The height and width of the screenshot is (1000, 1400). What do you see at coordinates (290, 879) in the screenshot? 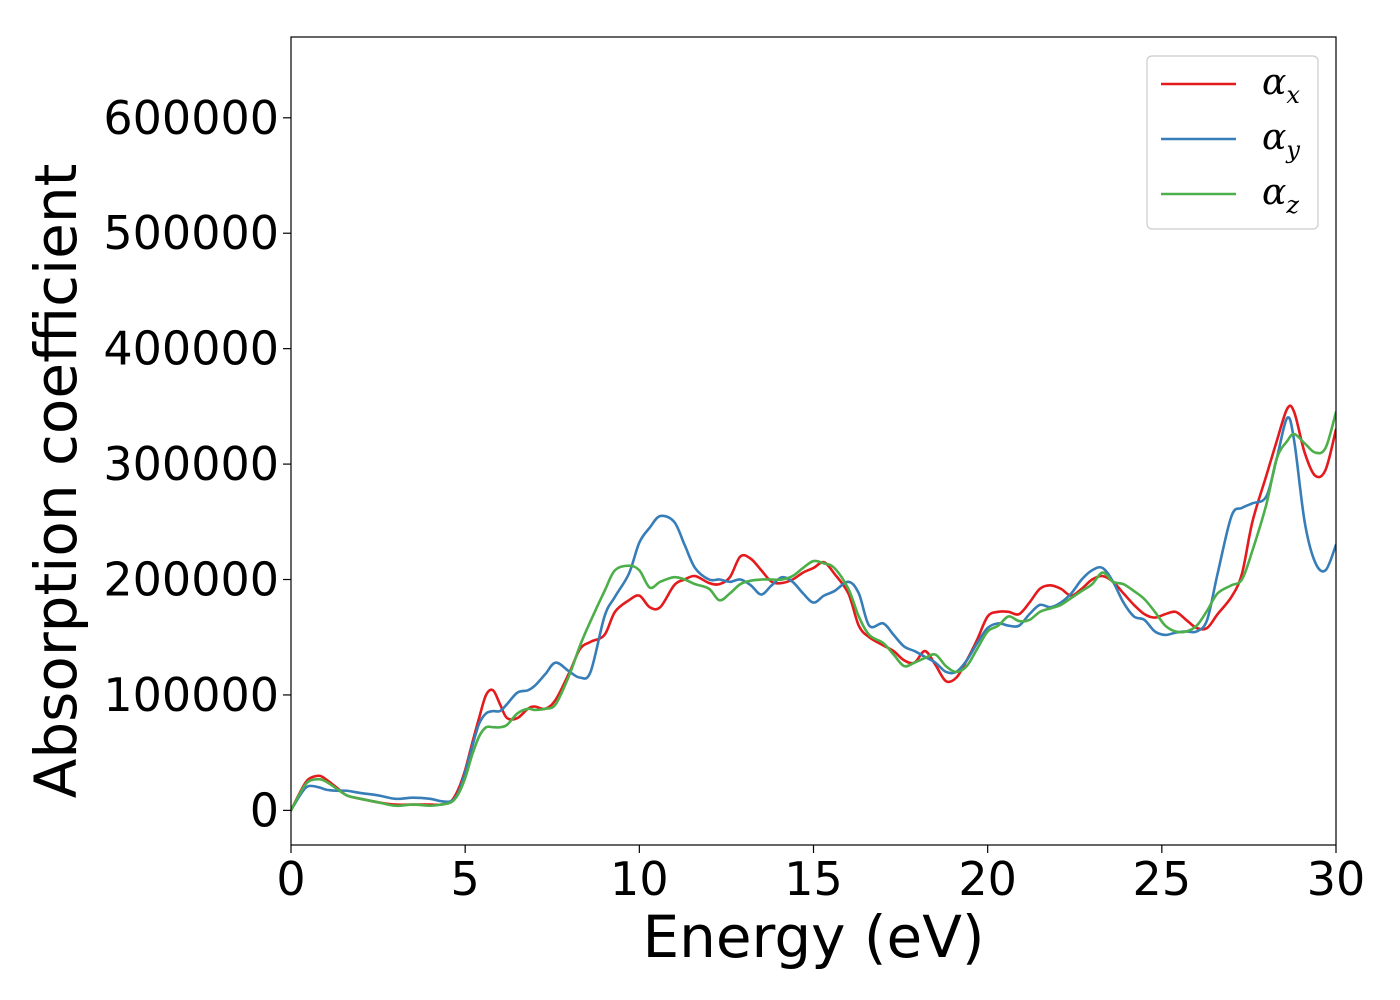
I see `x-tick-label: 0` at bounding box center [290, 879].